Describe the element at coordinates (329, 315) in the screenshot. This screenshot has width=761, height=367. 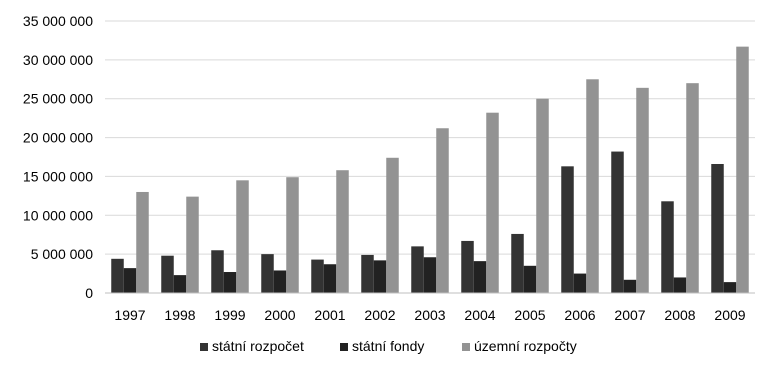
I see `x-tick-label: 2001` at that location.